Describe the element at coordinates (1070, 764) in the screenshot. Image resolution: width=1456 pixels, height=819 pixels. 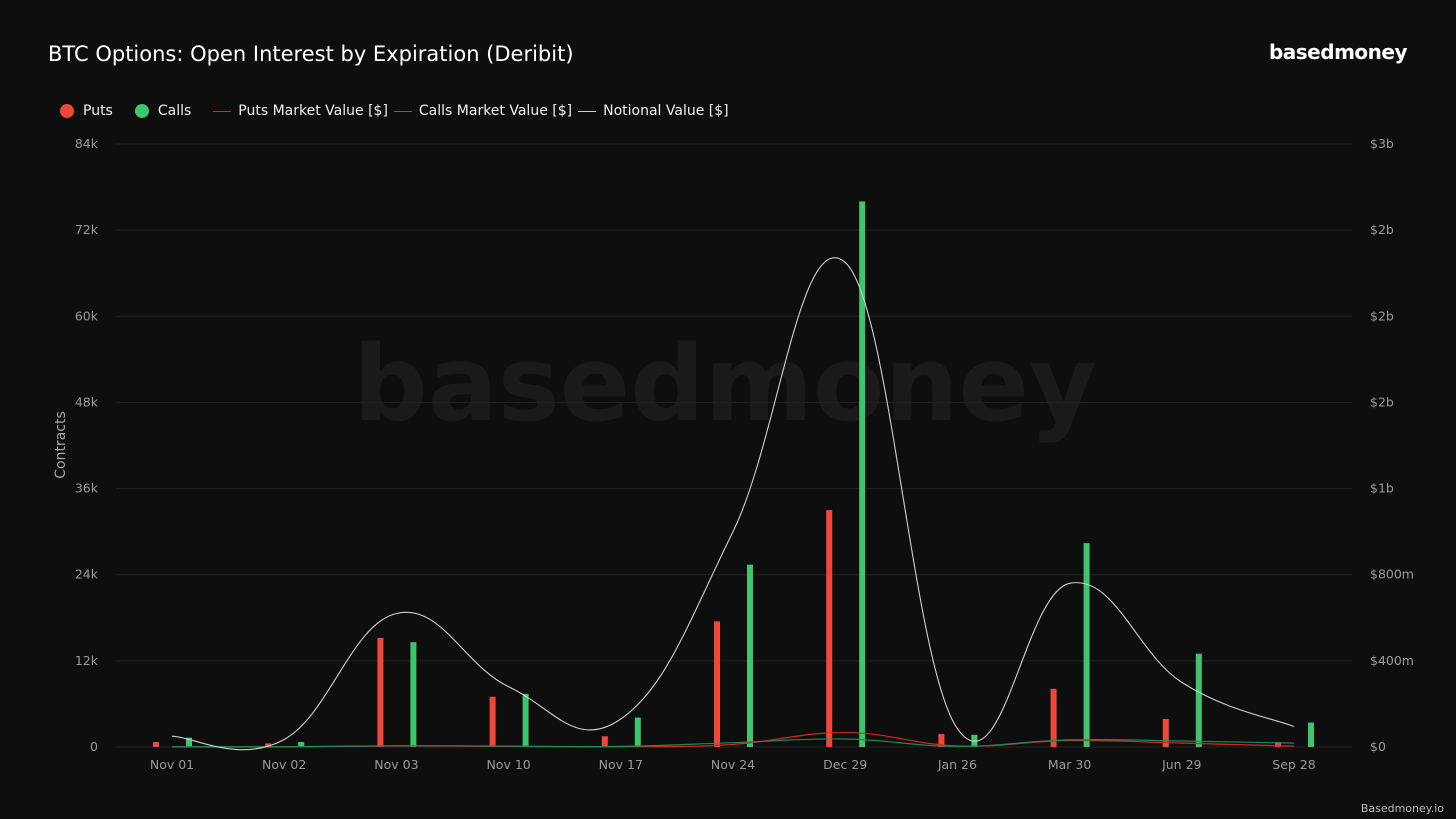
I see `x-tick-label: Mar 30` at that location.